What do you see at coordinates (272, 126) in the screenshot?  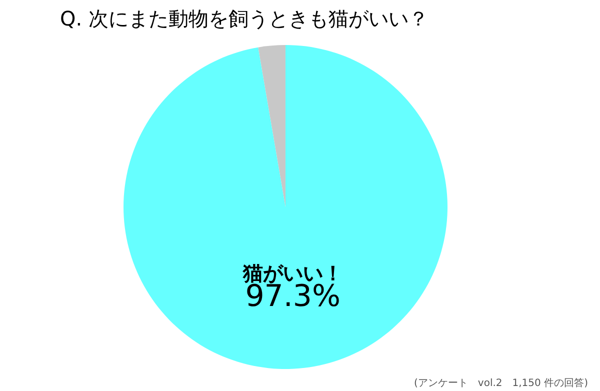 I see `pie-slice` at bounding box center [272, 126].